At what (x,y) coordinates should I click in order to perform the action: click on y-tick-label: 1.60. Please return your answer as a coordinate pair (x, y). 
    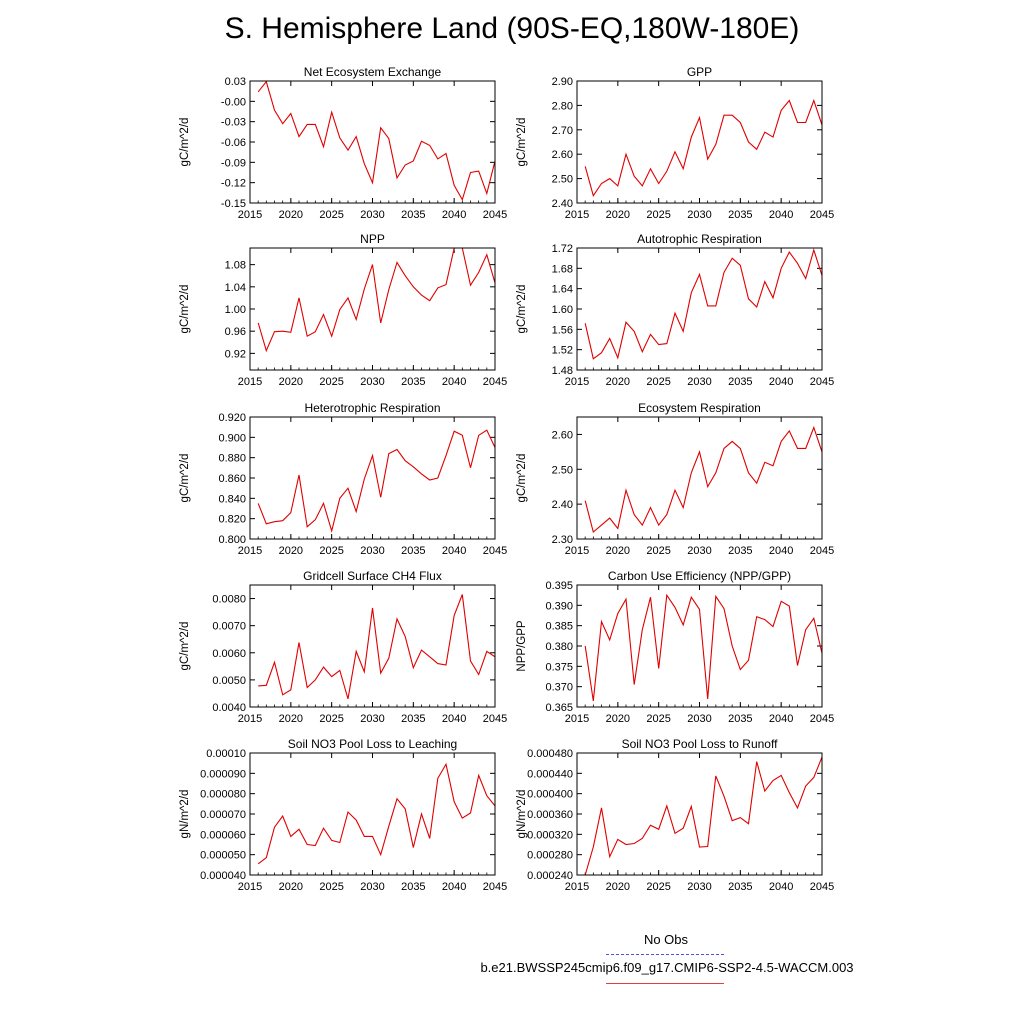
    Looking at the image, I should click on (562, 310).